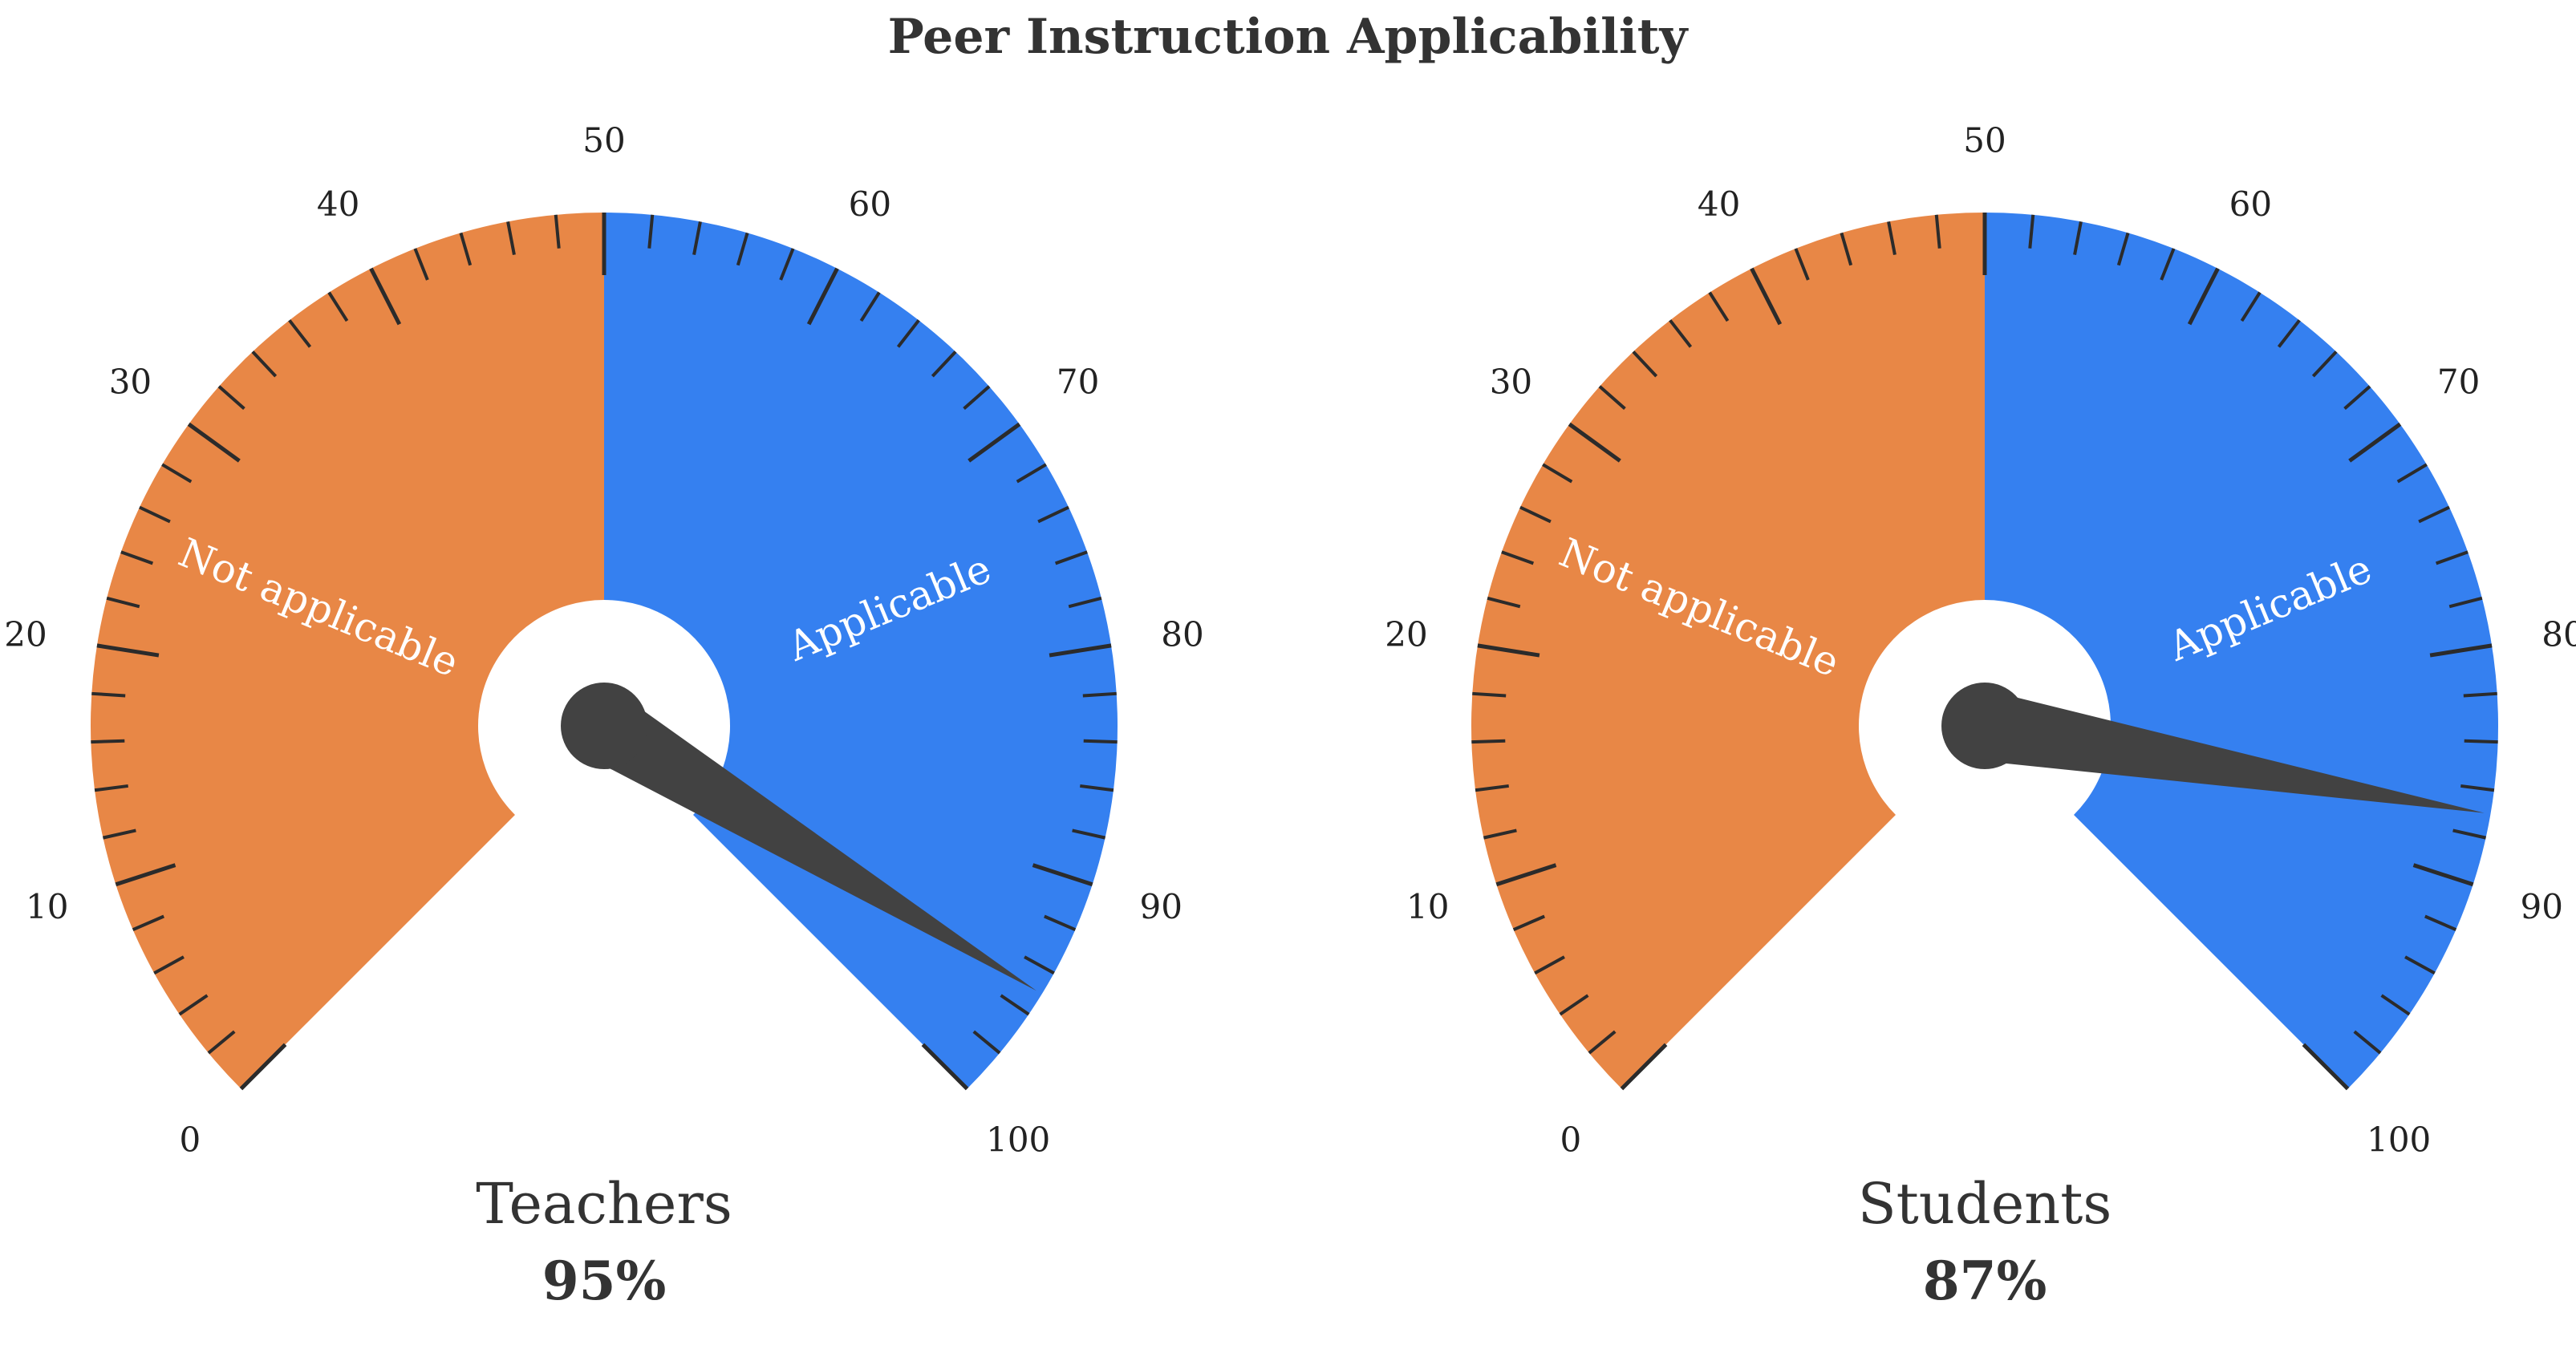 The image size is (2576, 1345). I want to click on tick-label: 80, so click(1182, 634).